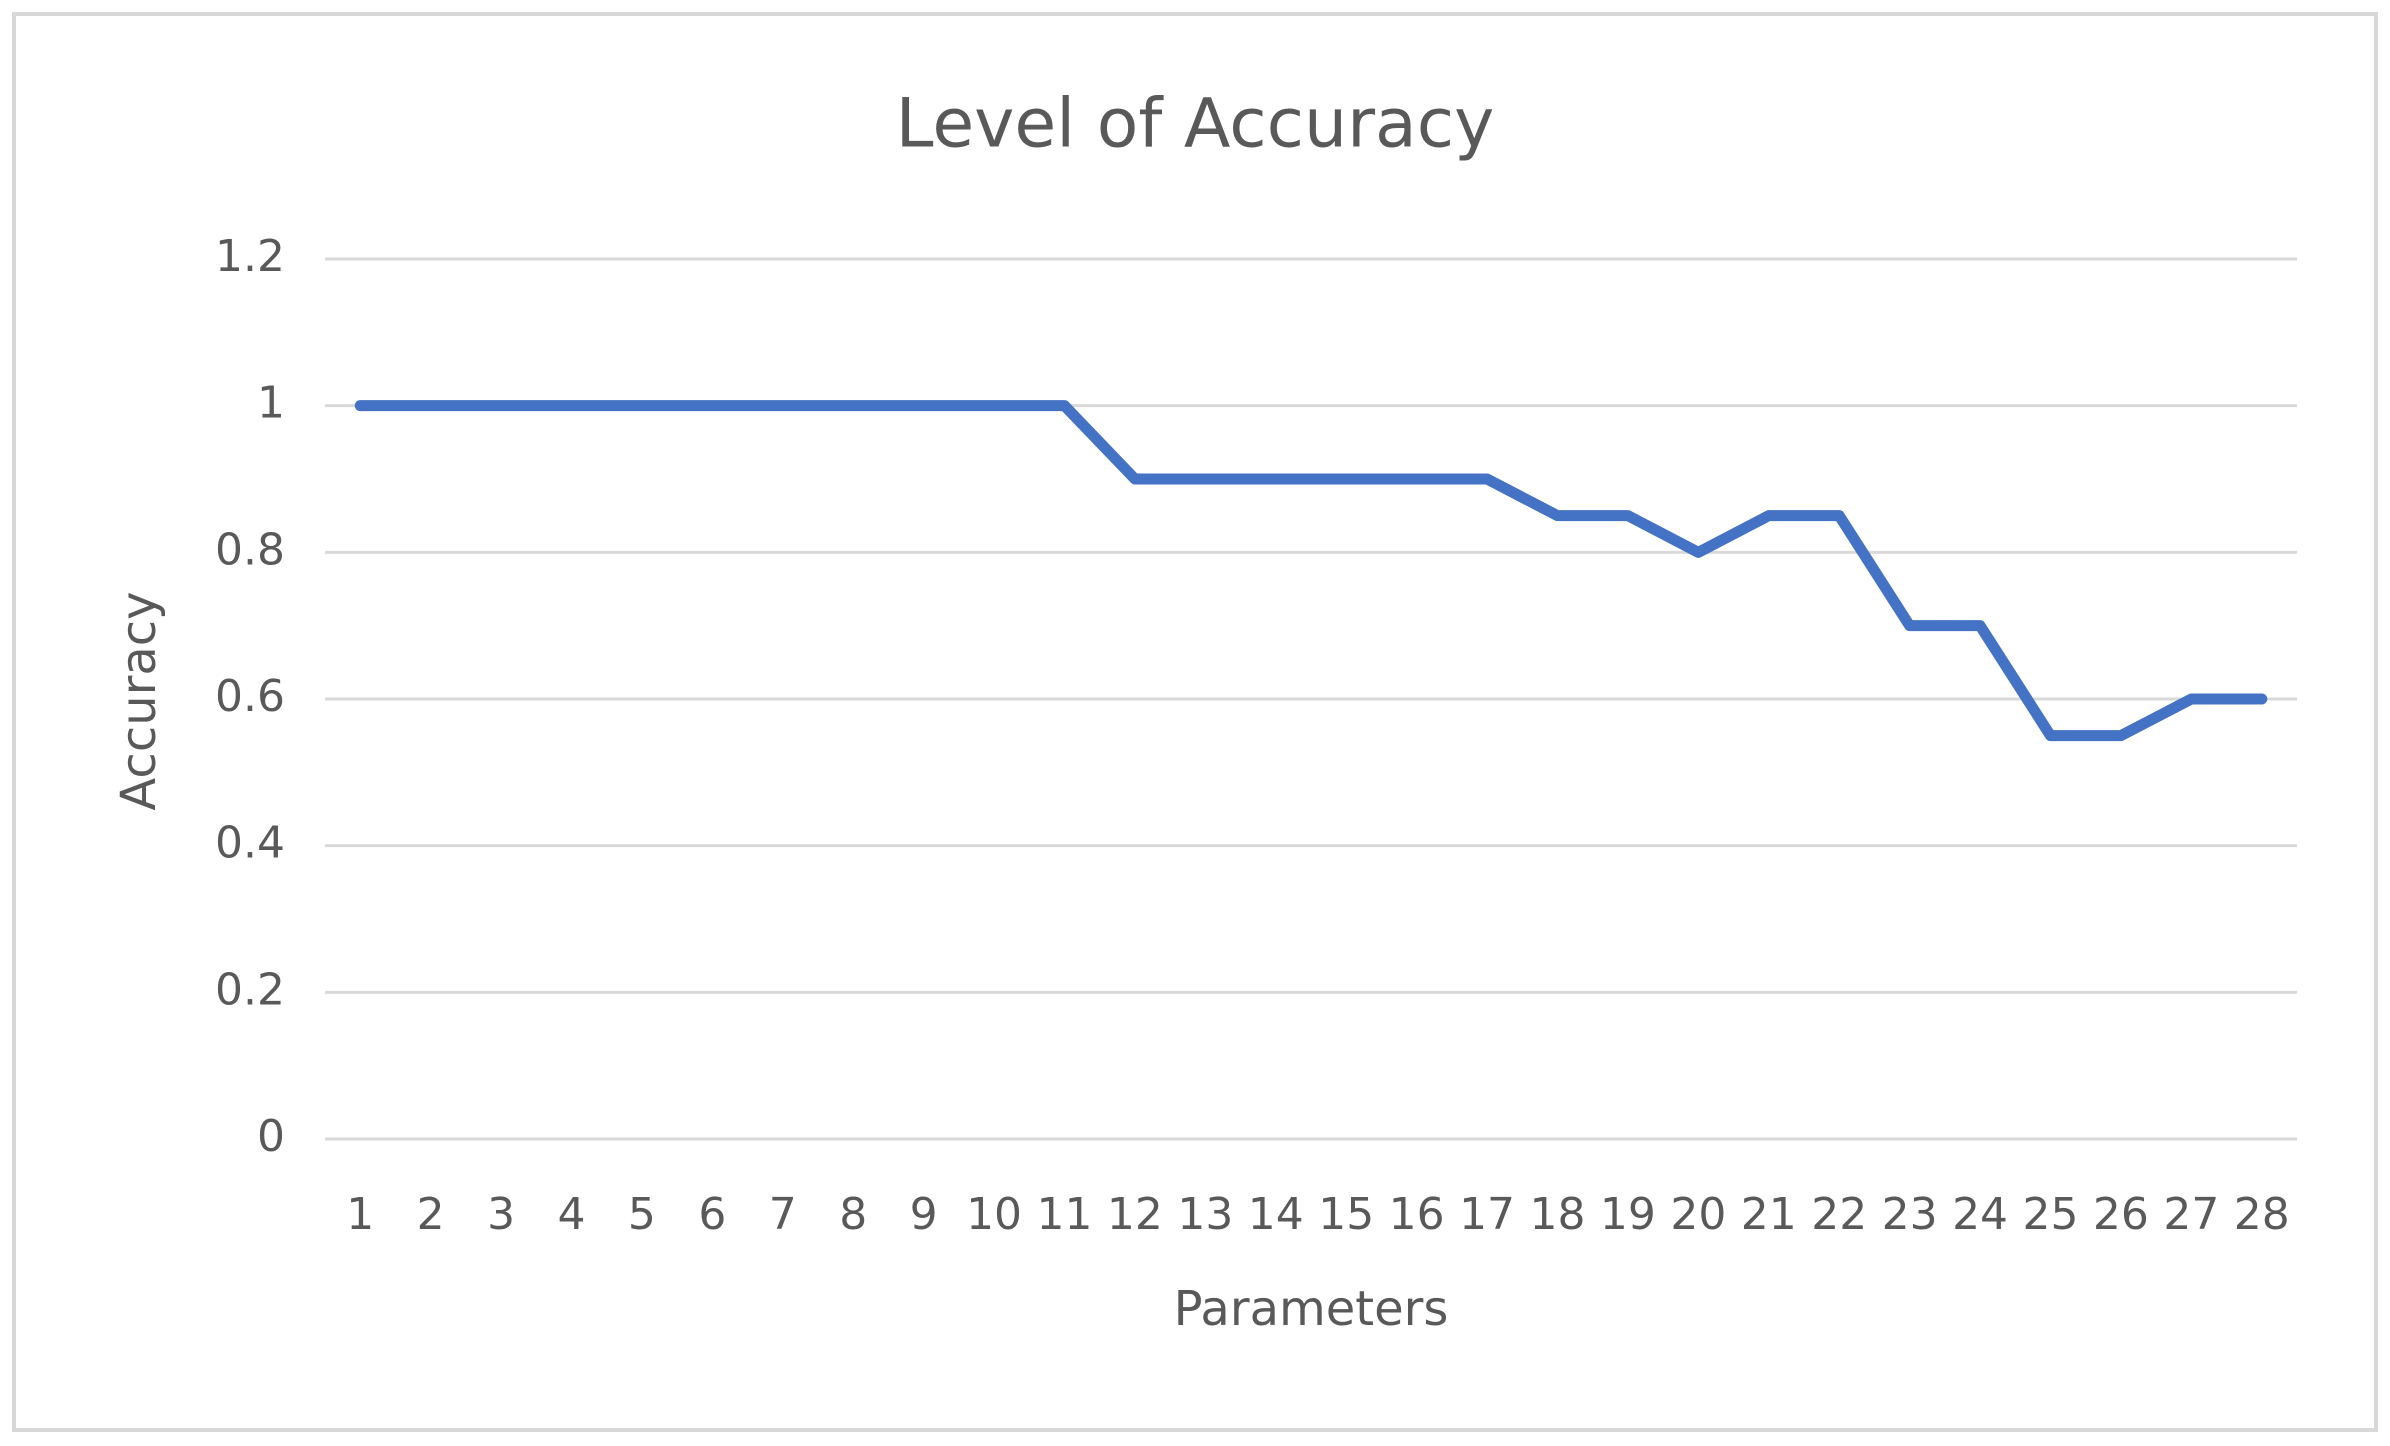 Image resolution: width=2390 pixels, height=1446 pixels. Describe the element at coordinates (271, 1136) in the screenshot. I see `y-tick-label: 0` at that location.